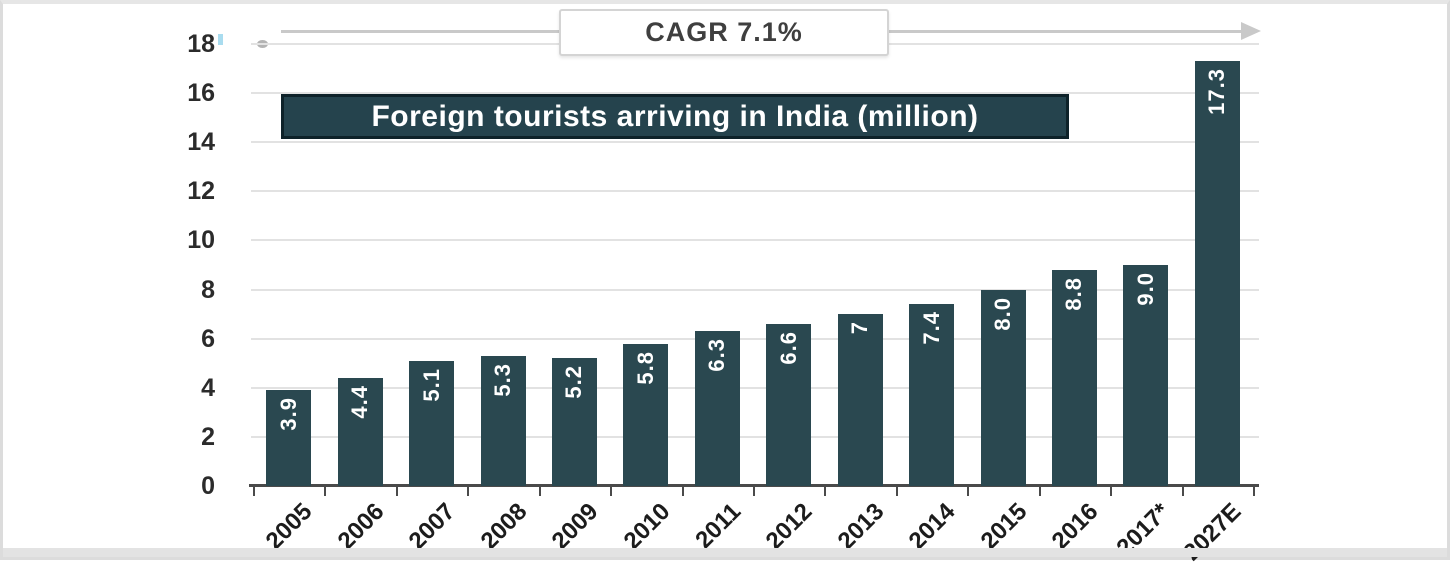 This screenshot has width=1450, height=567. What do you see at coordinates (201, 93) in the screenshot?
I see `y-axis-label: 16` at bounding box center [201, 93].